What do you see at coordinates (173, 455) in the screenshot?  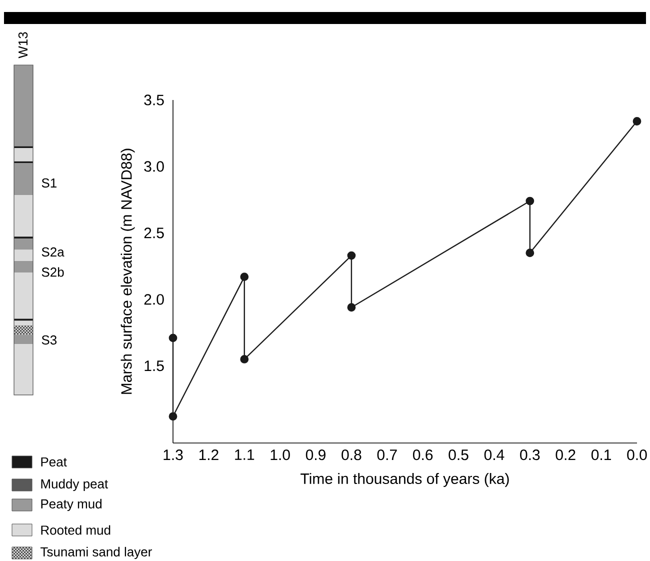 I see `x-tick-label: 1.3` at bounding box center [173, 455].